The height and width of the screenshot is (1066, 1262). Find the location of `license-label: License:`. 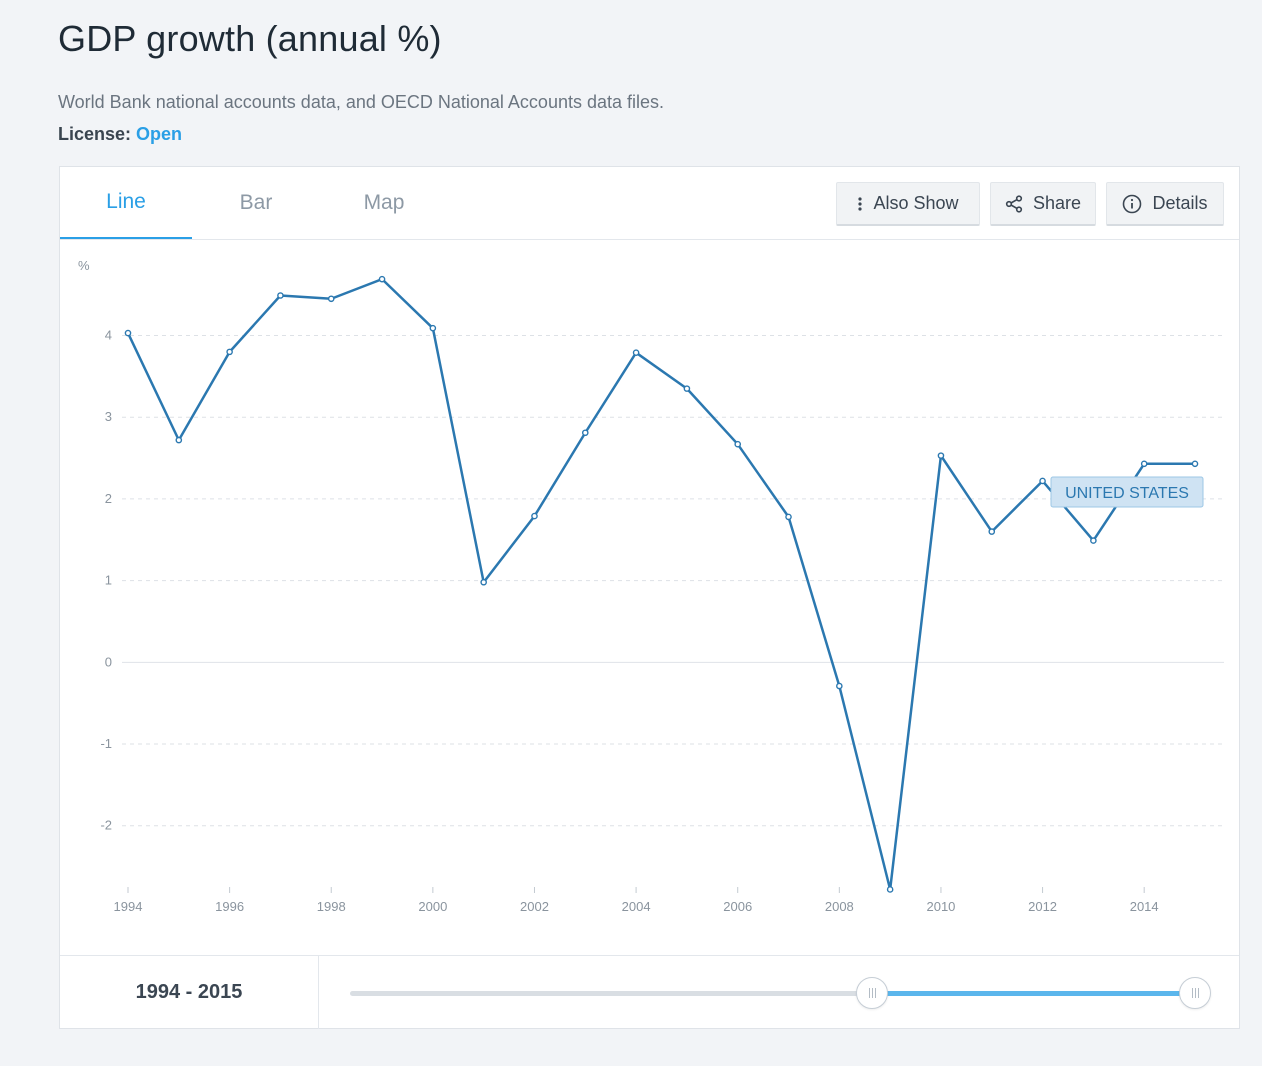

license-label: License: is located at coordinates (95, 134).